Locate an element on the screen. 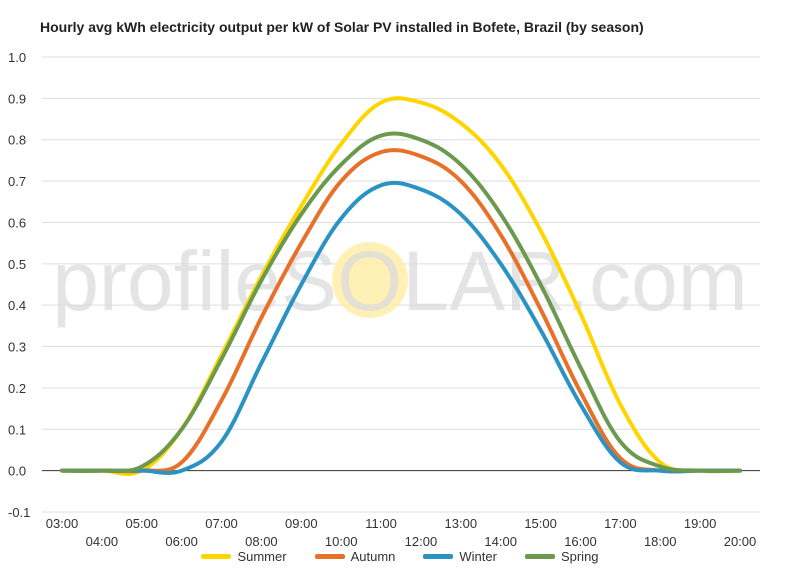  legend-item-winter: Winter is located at coordinates (460, 556).